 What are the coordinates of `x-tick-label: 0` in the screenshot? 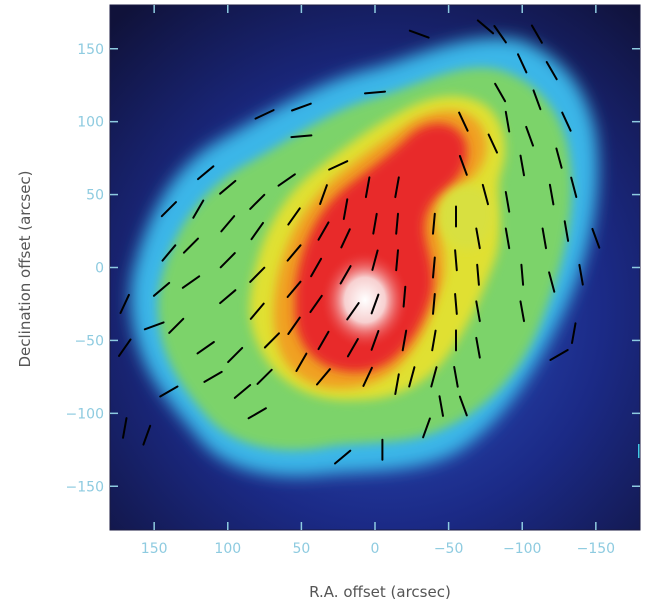 It's located at (375, 549).